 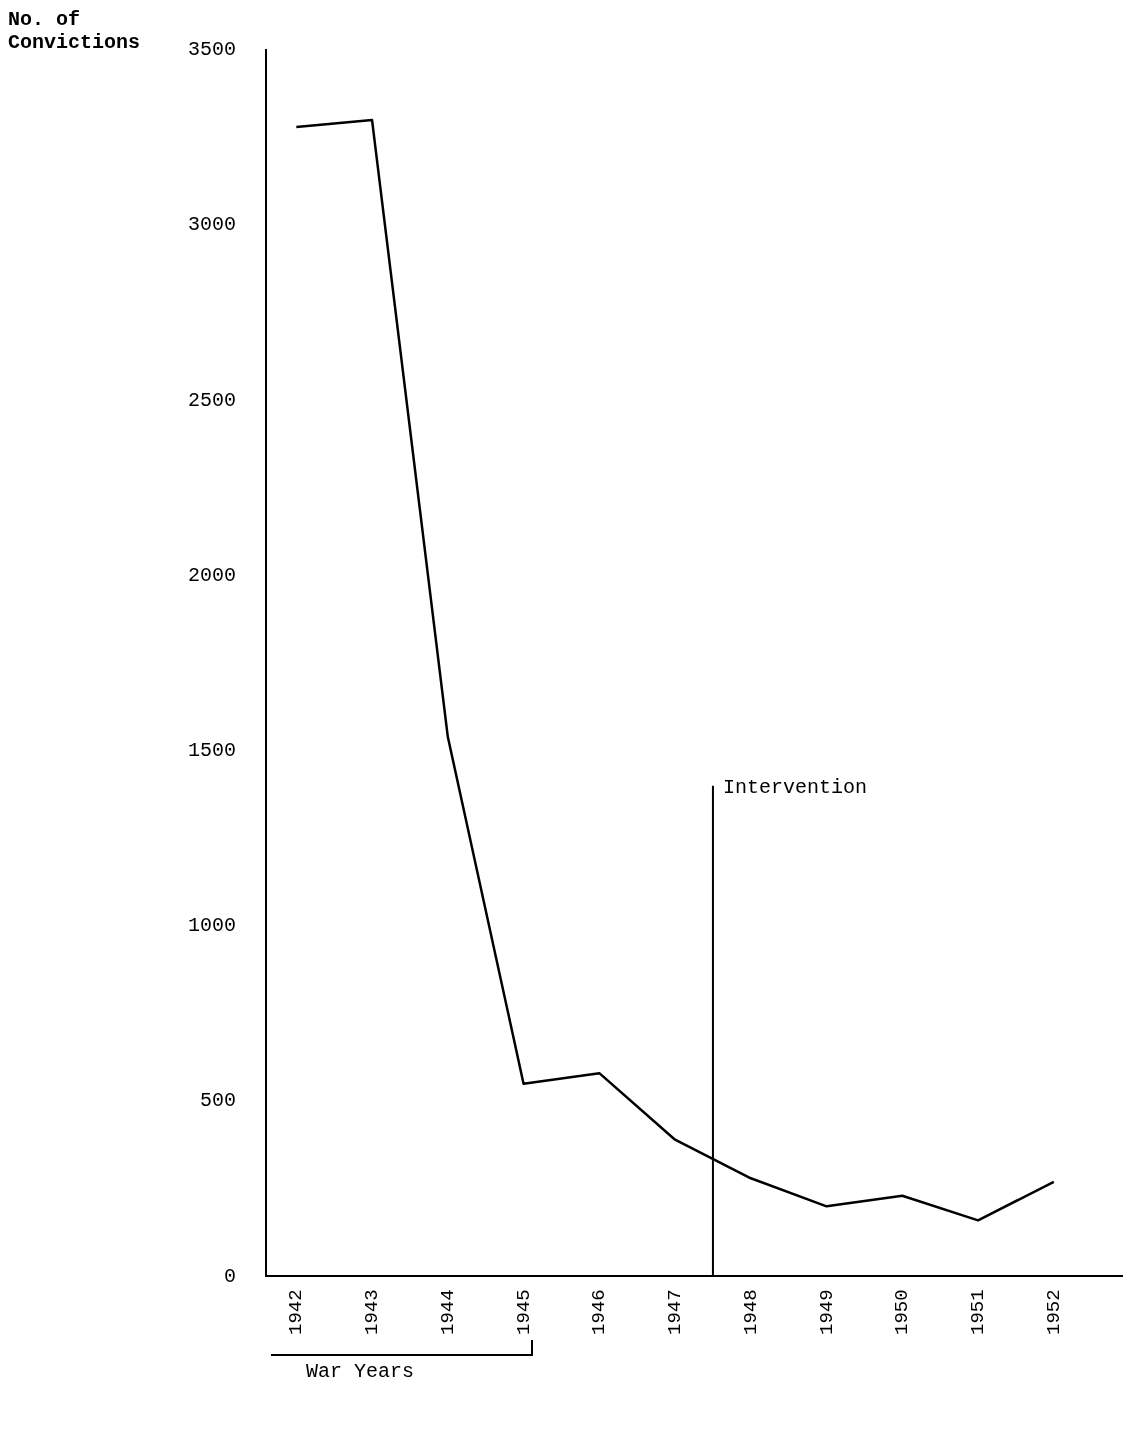 What do you see at coordinates (296, 1312) in the screenshot?
I see `x-tick-label: 1942` at bounding box center [296, 1312].